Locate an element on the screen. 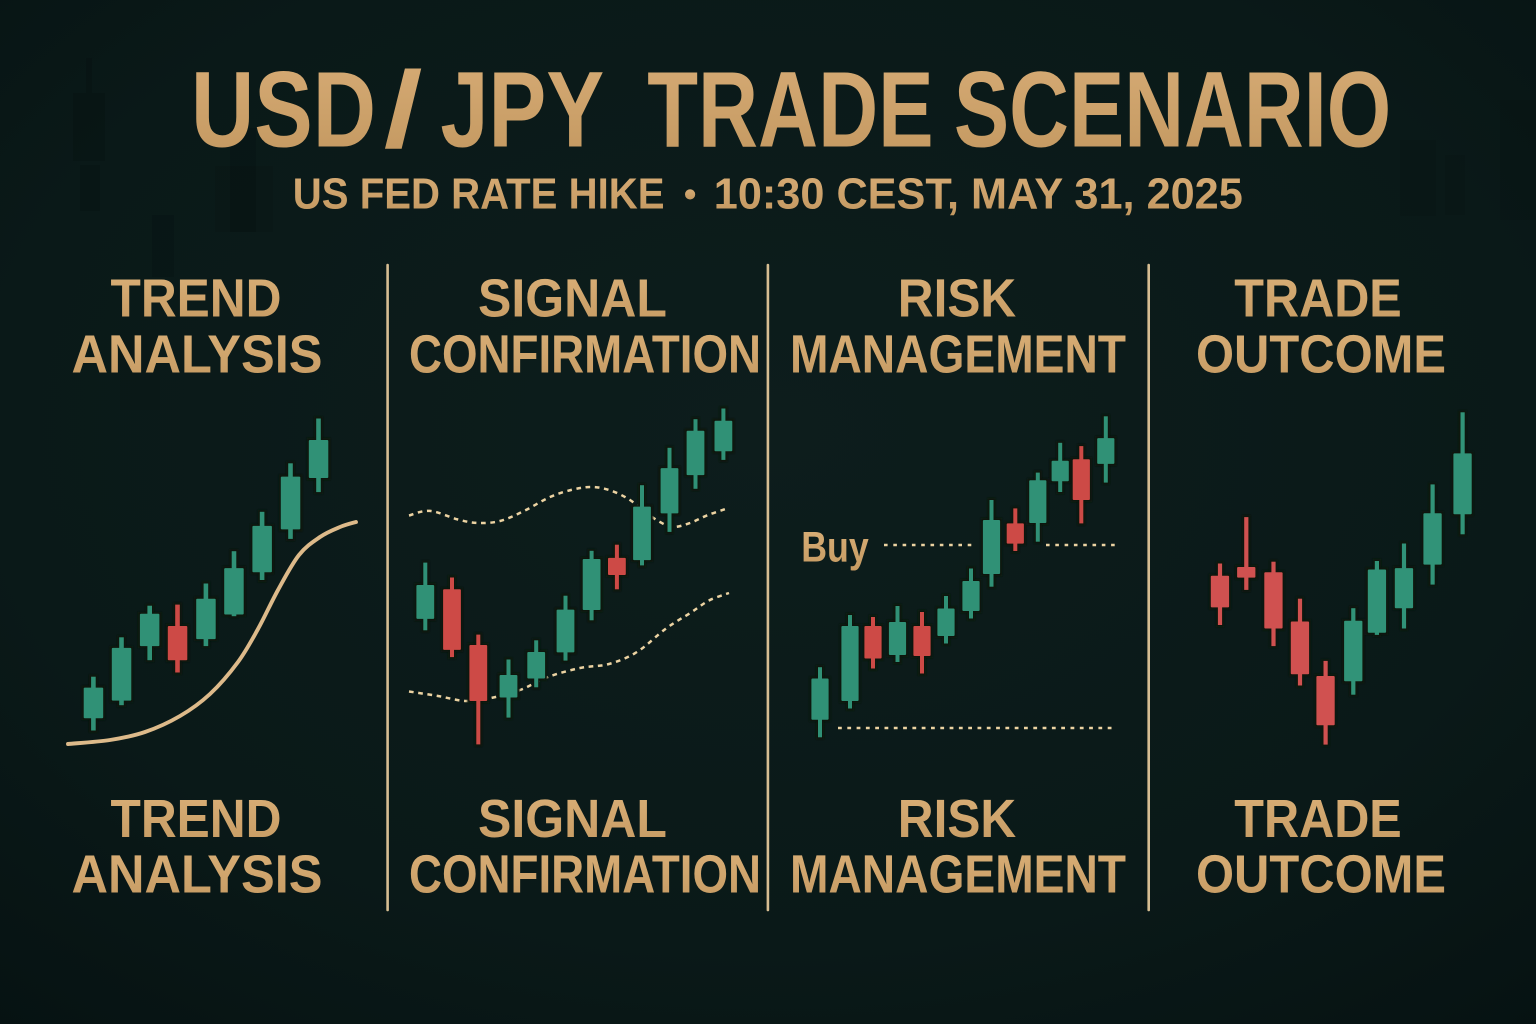 The width and height of the screenshot is (1536, 1024). svg-text: JPY is located at coordinates (522, 109).